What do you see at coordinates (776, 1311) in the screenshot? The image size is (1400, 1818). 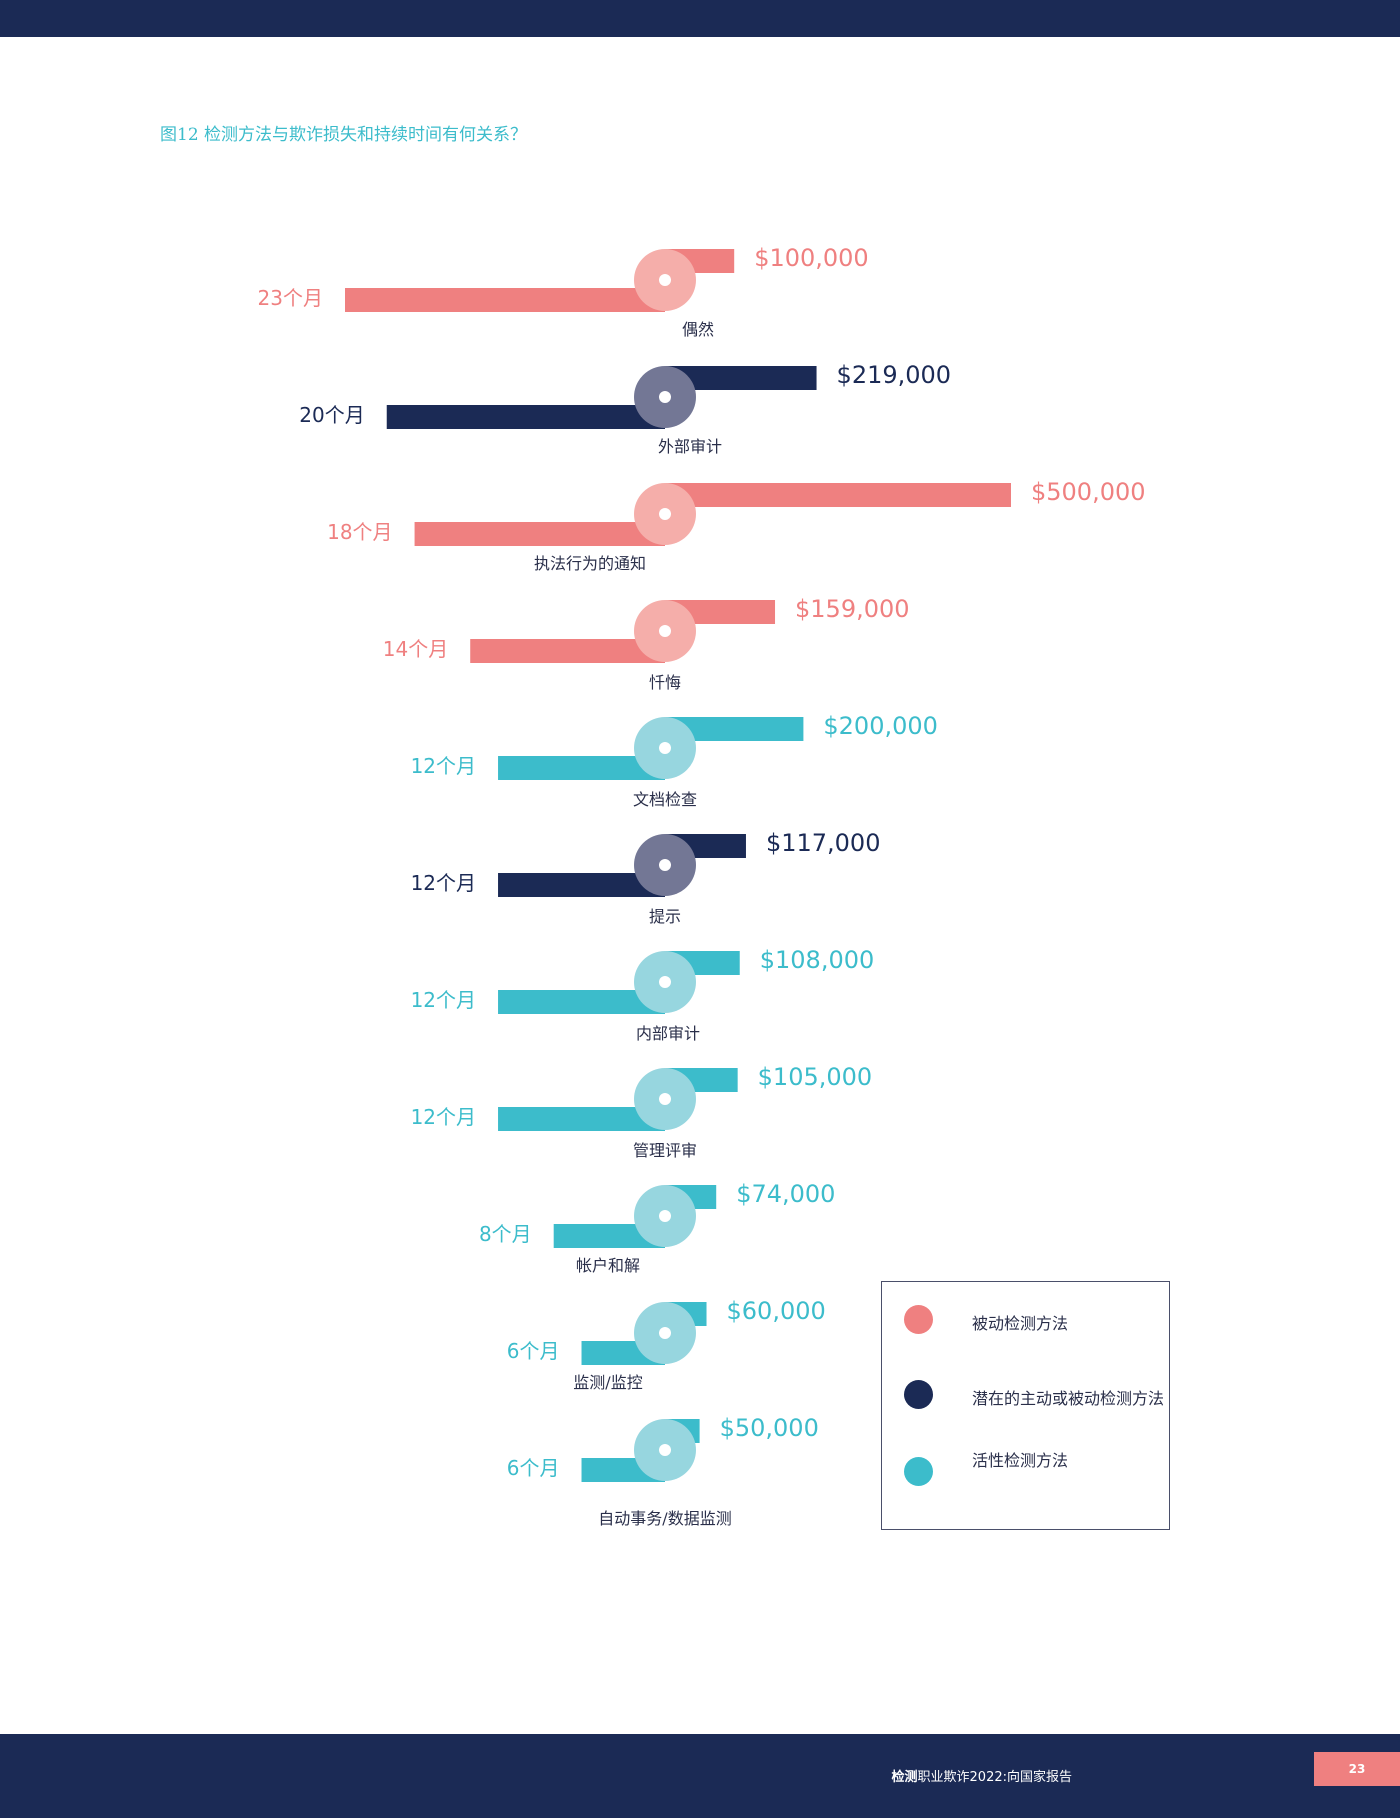 I see `loss-label: $60,000` at bounding box center [776, 1311].